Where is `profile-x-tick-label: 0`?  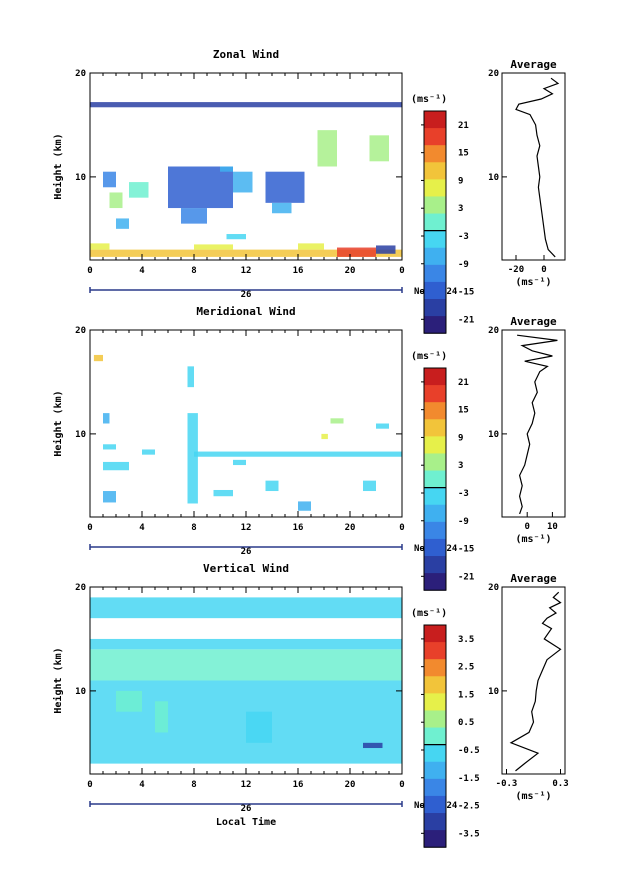
profile-x-tick-label: 0 is located at coordinates (526, 527).